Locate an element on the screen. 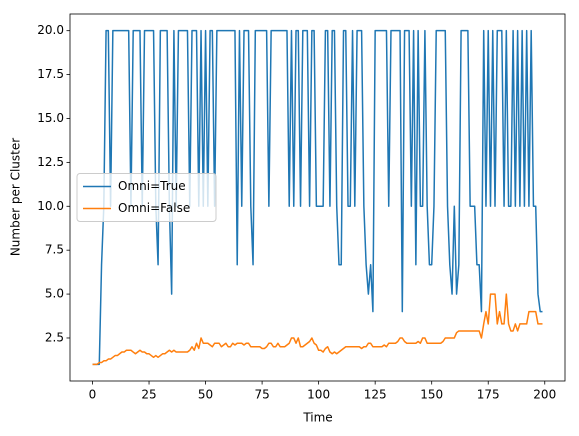  x-tick-label: 100 is located at coordinates (318, 395).